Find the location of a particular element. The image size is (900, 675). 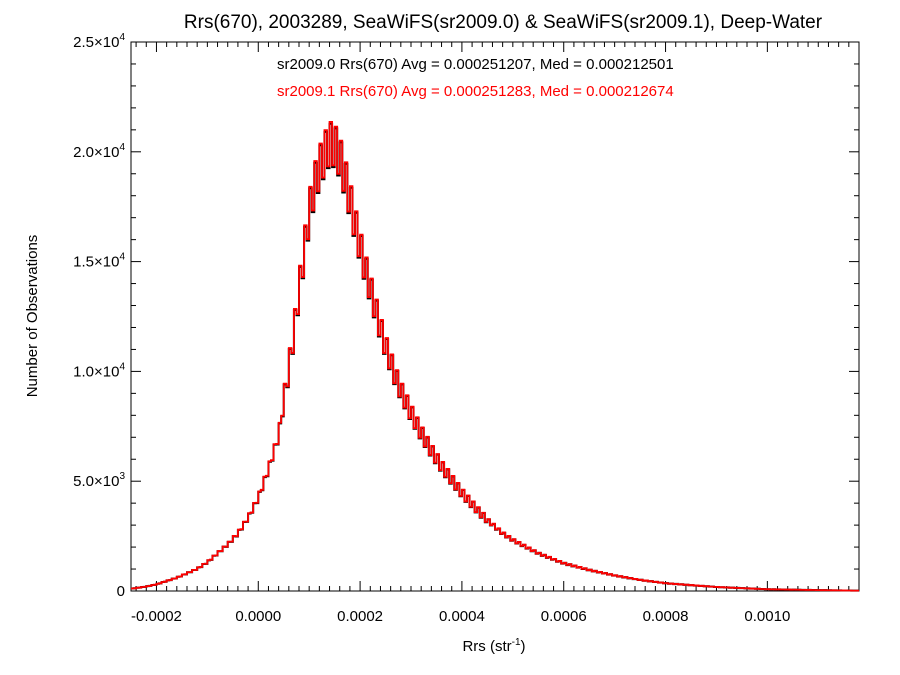

y-tick-label: 5.0×10³ is located at coordinates (99, 480).